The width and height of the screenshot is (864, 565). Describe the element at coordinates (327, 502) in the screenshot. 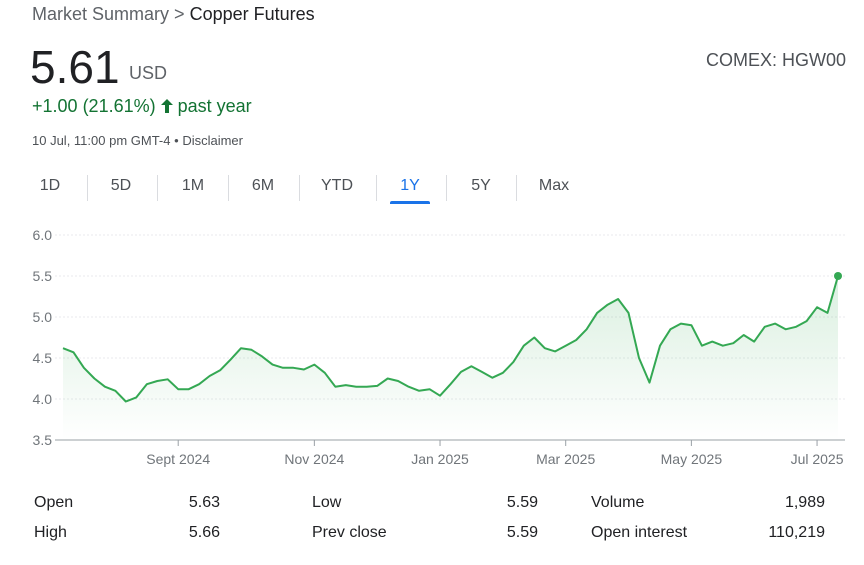

I see `stat-label: Low` at that location.